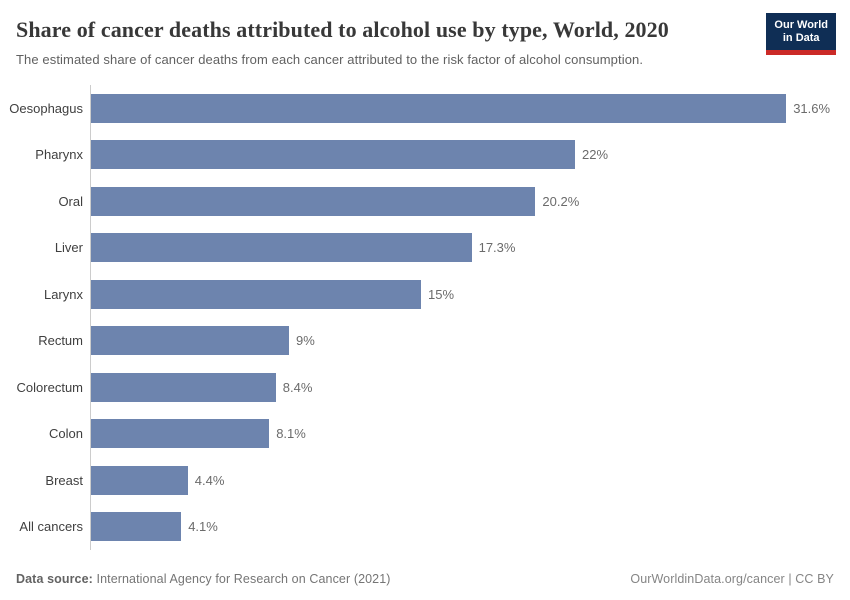 The height and width of the screenshot is (600, 850). What do you see at coordinates (49, 387) in the screenshot?
I see `category-label: Colorectum` at bounding box center [49, 387].